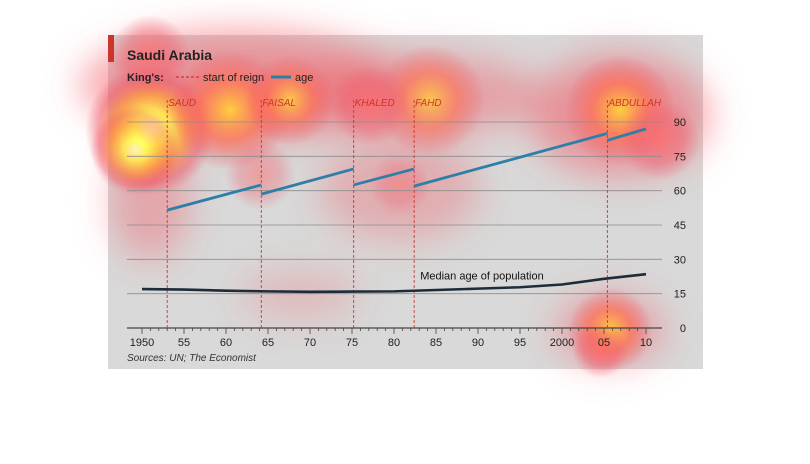 This screenshot has width=810, height=464. What do you see at coordinates (192, 358) in the screenshot?
I see `source-note: Sources: UN; The Economist` at bounding box center [192, 358].